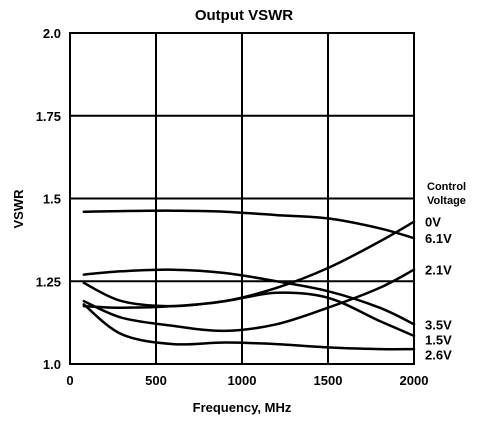  What do you see at coordinates (52, 199) in the screenshot?
I see `y-tick-label: 1.5` at bounding box center [52, 199].